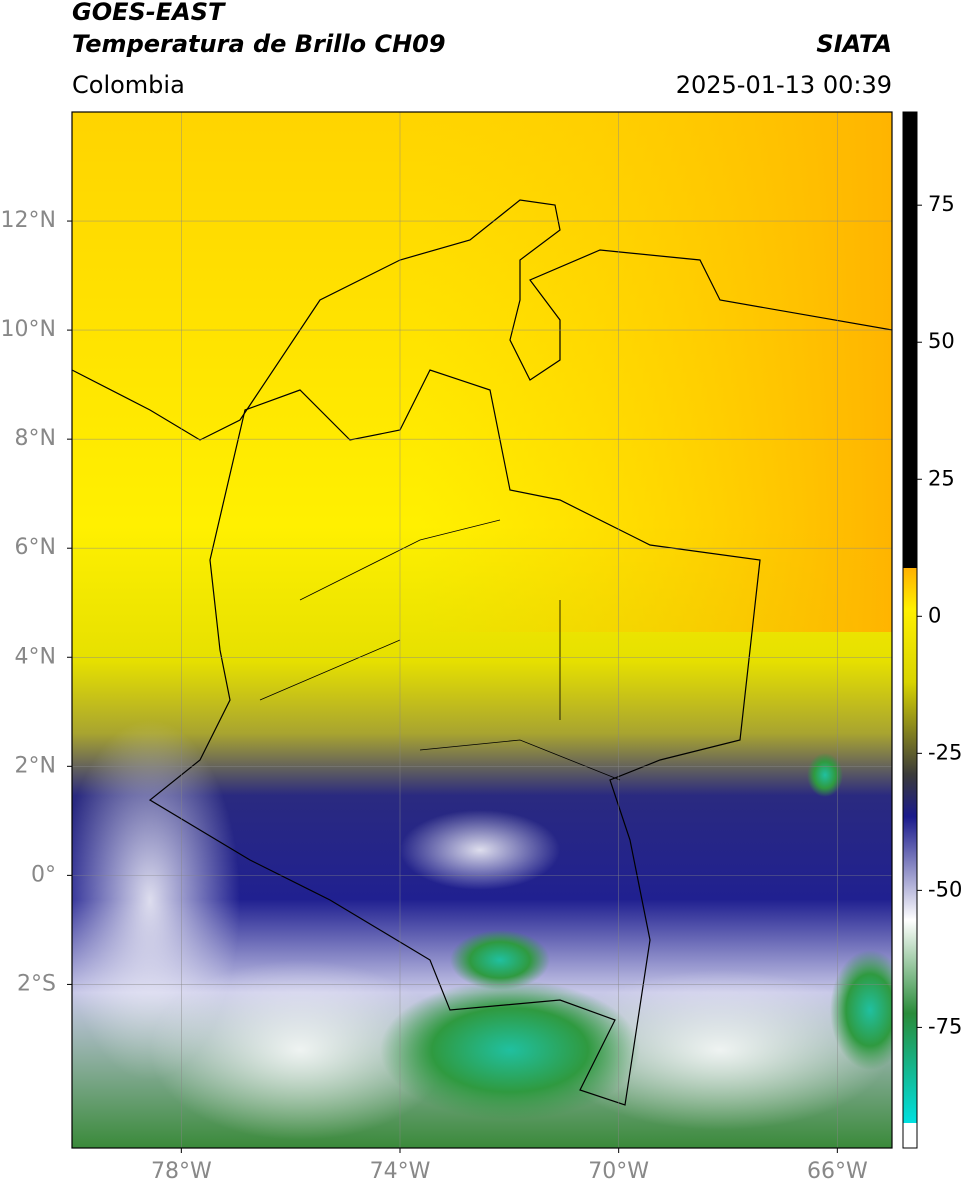  Describe the element at coordinates (149, 13) in the screenshot. I see `title: GOES-EAST` at that location.